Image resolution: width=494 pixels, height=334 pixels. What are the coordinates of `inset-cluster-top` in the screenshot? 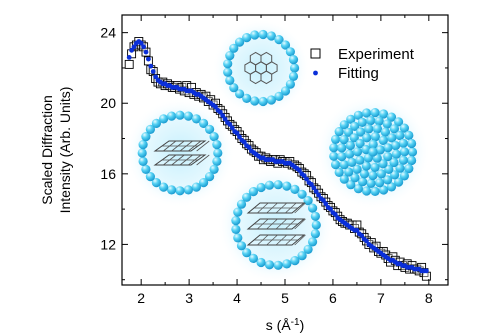 It's located at (261, 68).